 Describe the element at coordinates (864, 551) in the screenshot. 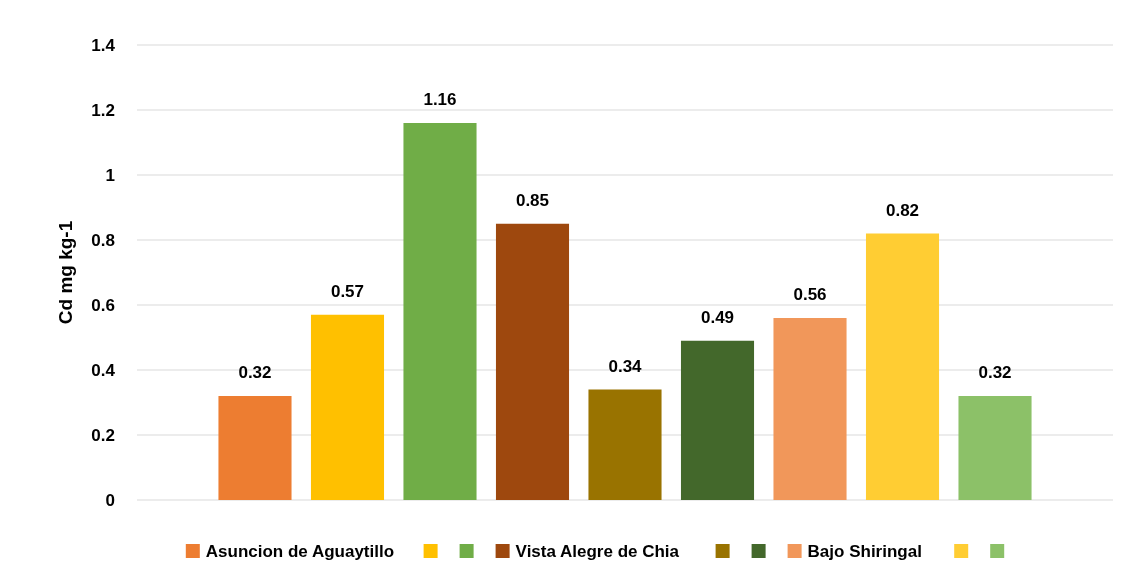

I see `legend-label: Bajo Shiringal` at that location.